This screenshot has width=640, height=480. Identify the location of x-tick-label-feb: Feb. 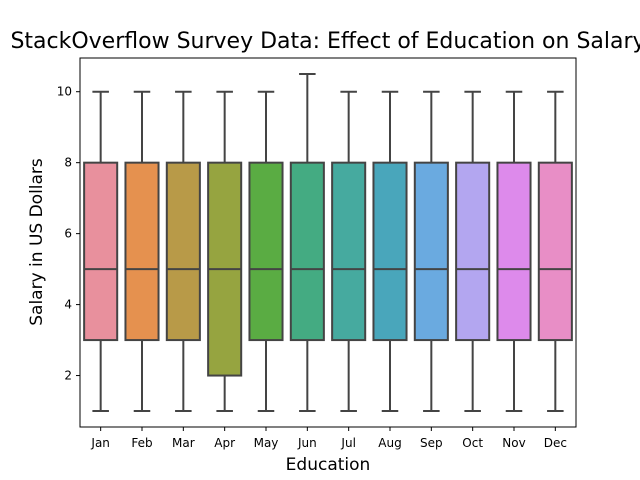
(141, 443).